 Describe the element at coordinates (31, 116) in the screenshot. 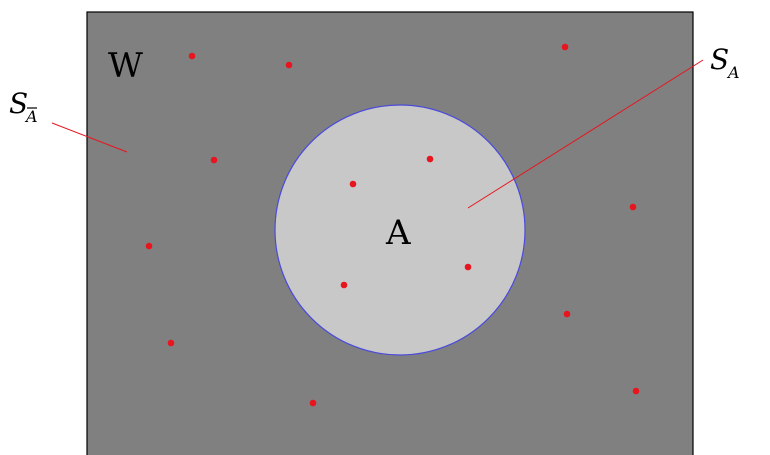

I see `complement-label-sub: A` at that location.